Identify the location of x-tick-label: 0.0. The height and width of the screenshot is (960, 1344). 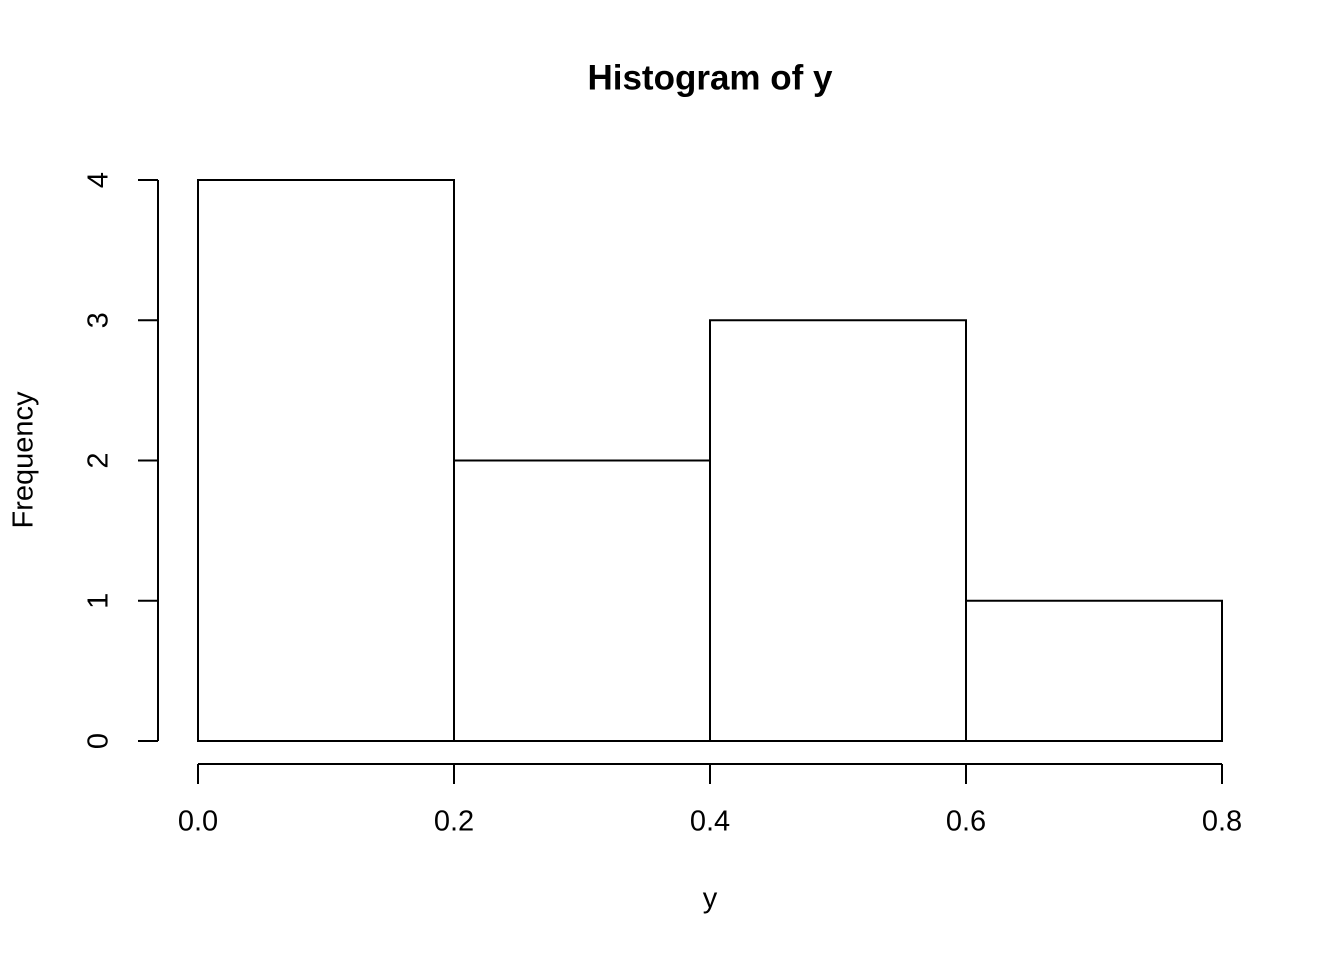
(198, 822).